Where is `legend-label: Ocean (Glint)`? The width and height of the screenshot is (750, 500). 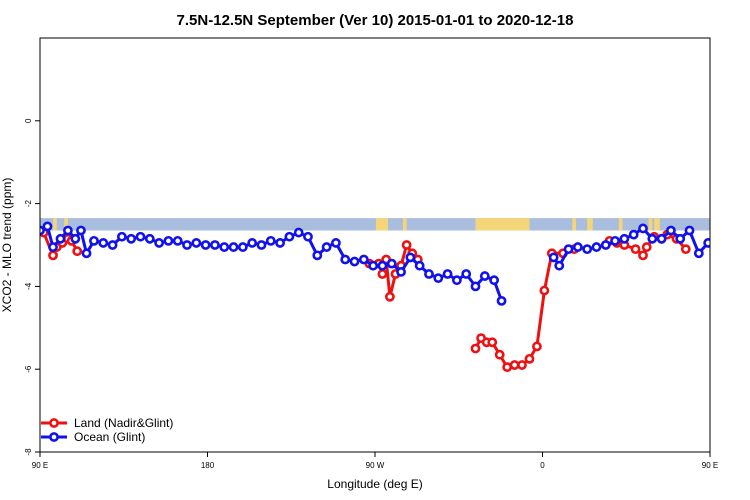 legend-label: Ocean (Glint) is located at coordinates (109, 437).